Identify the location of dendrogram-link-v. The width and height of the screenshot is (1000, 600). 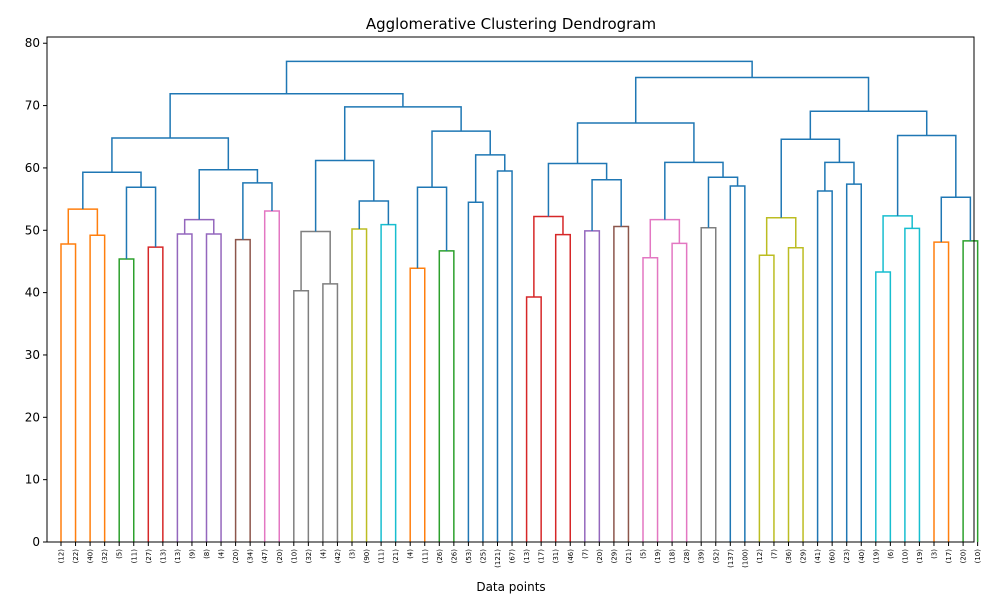
(708, 384).